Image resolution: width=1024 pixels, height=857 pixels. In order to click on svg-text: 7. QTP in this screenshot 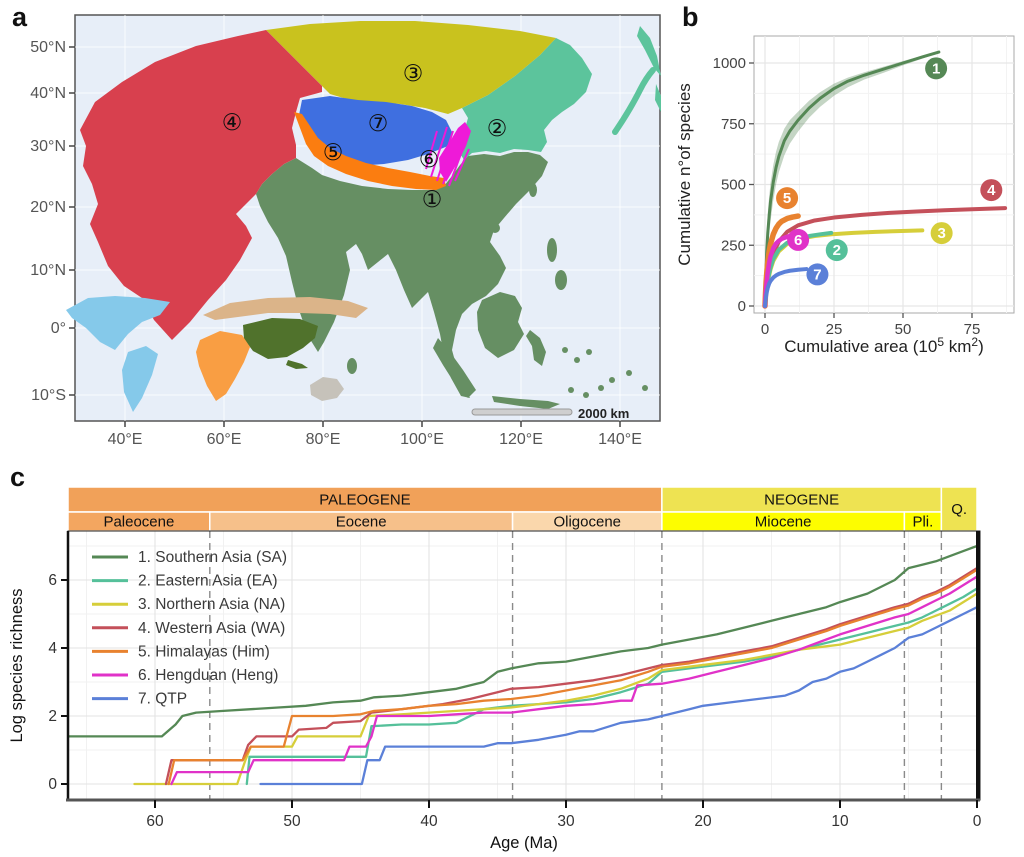, I will do `click(162, 699)`.